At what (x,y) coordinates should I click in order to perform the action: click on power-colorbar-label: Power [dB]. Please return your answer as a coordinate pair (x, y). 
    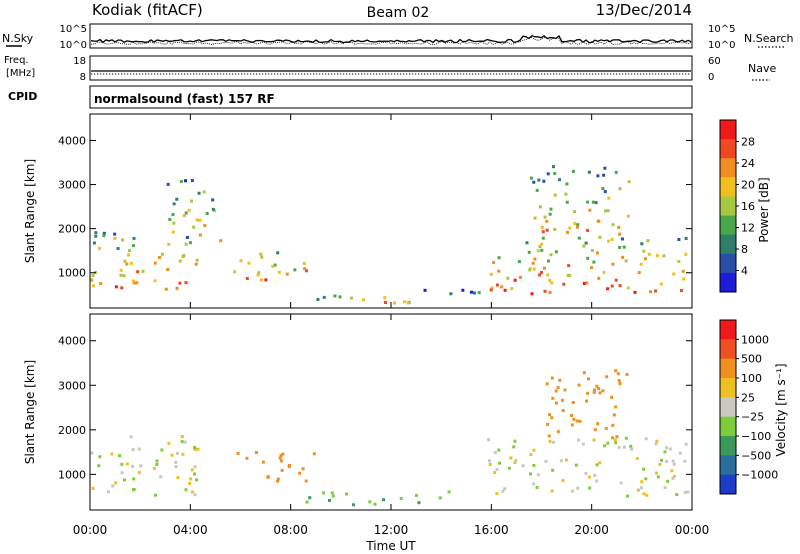
    Looking at the image, I should click on (764, 209).